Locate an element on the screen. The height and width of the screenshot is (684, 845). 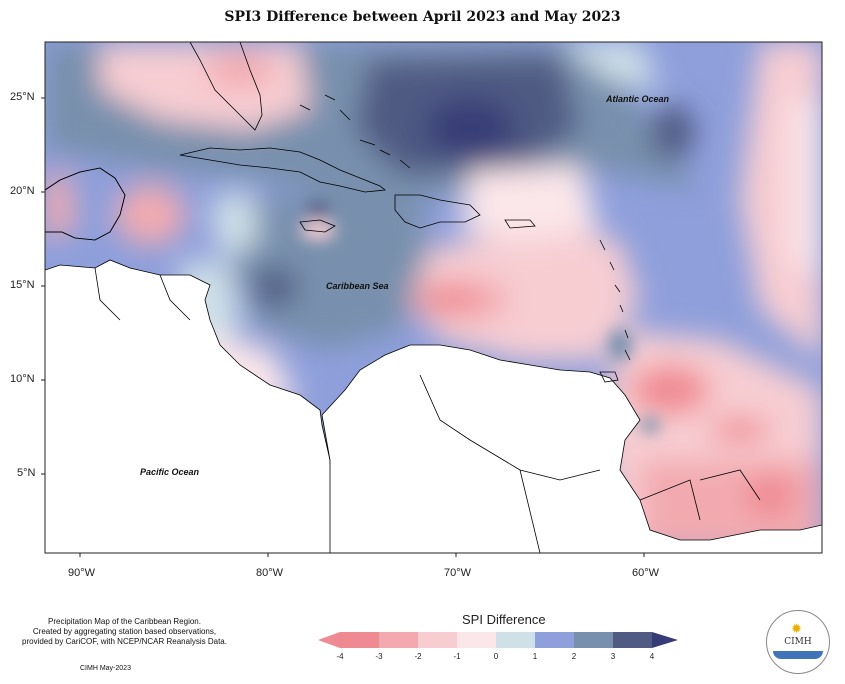
legend-tick: -2 is located at coordinates (418, 656).